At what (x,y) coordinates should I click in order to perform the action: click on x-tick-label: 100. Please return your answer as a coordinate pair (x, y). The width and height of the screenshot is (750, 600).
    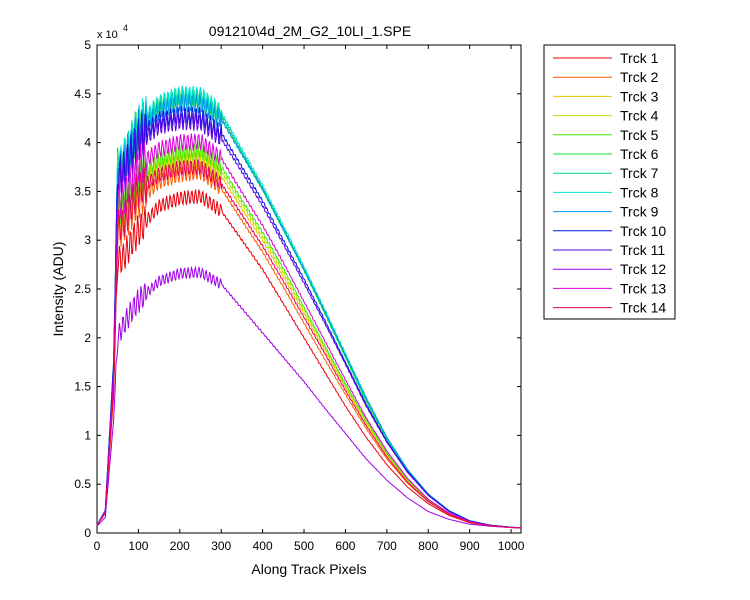
    Looking at the image, I should click on (138, 546).